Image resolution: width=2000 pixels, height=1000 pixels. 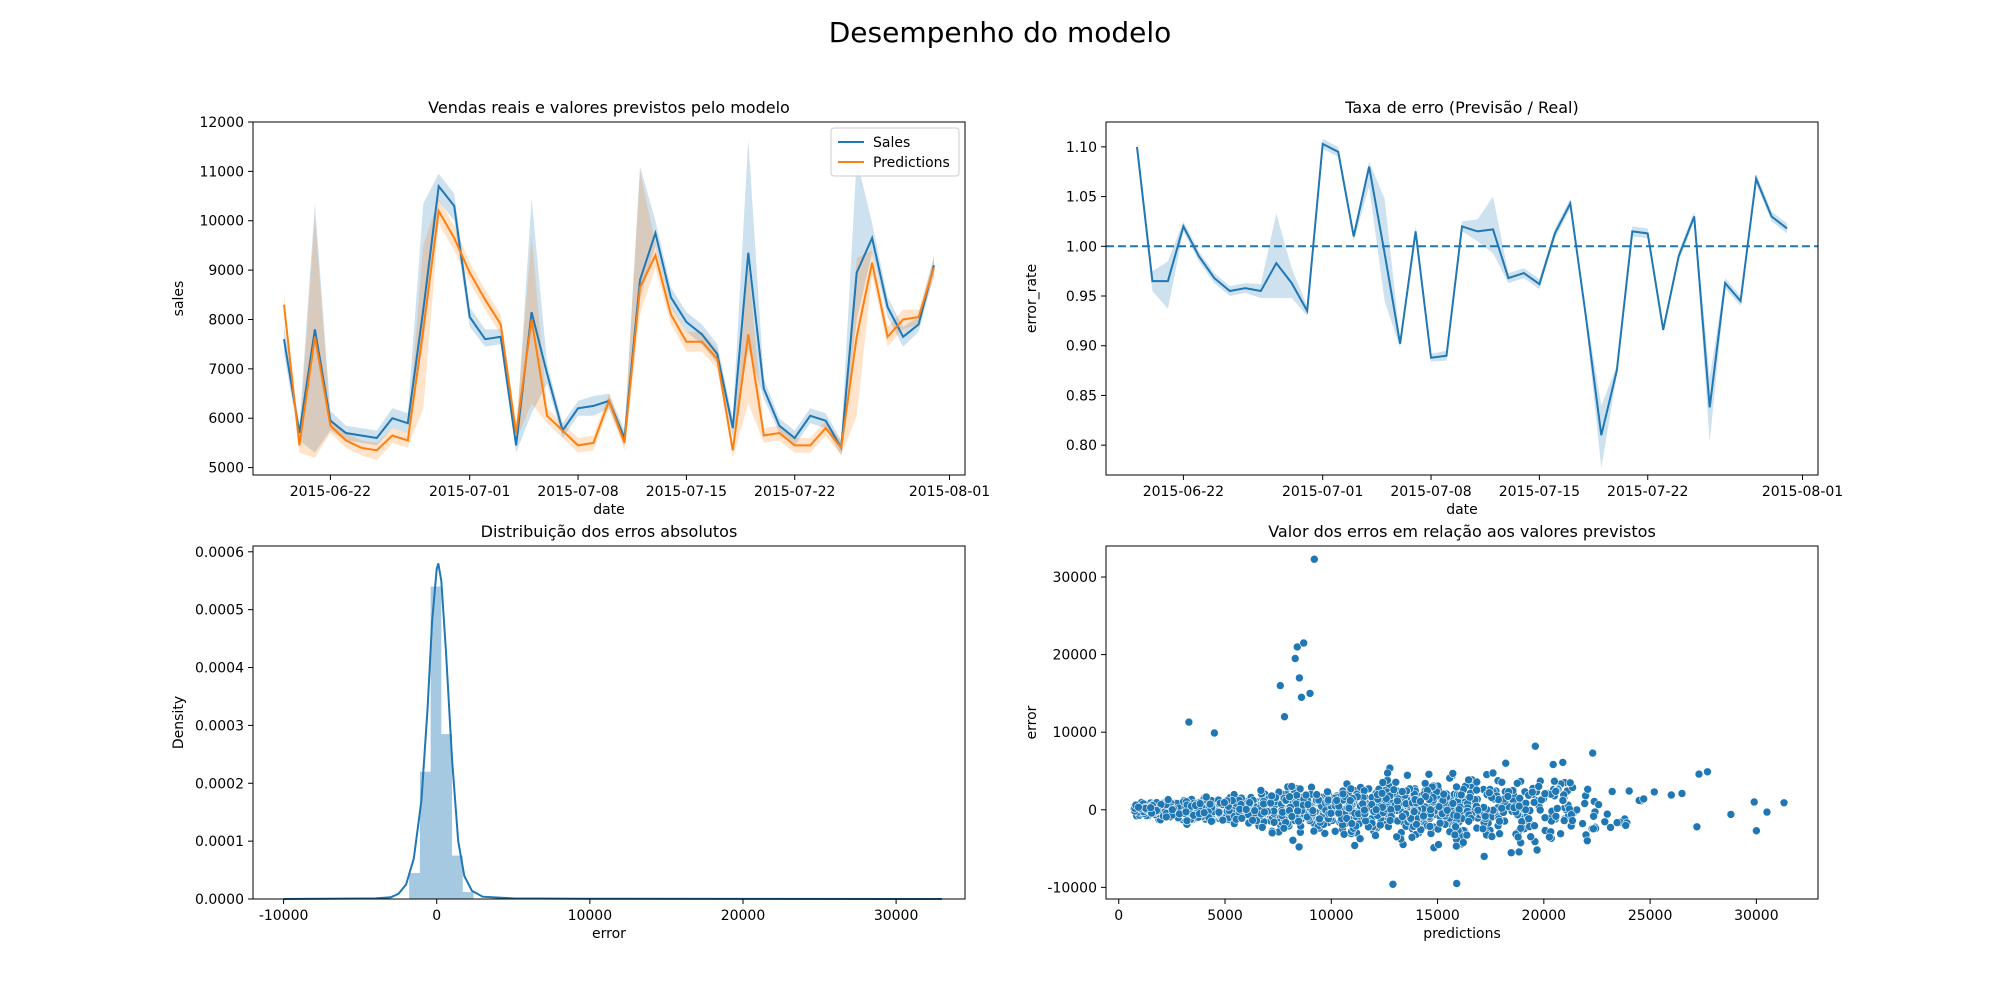 I want to click on y-tick-label: 0.95, so click(x=1081, y=297).